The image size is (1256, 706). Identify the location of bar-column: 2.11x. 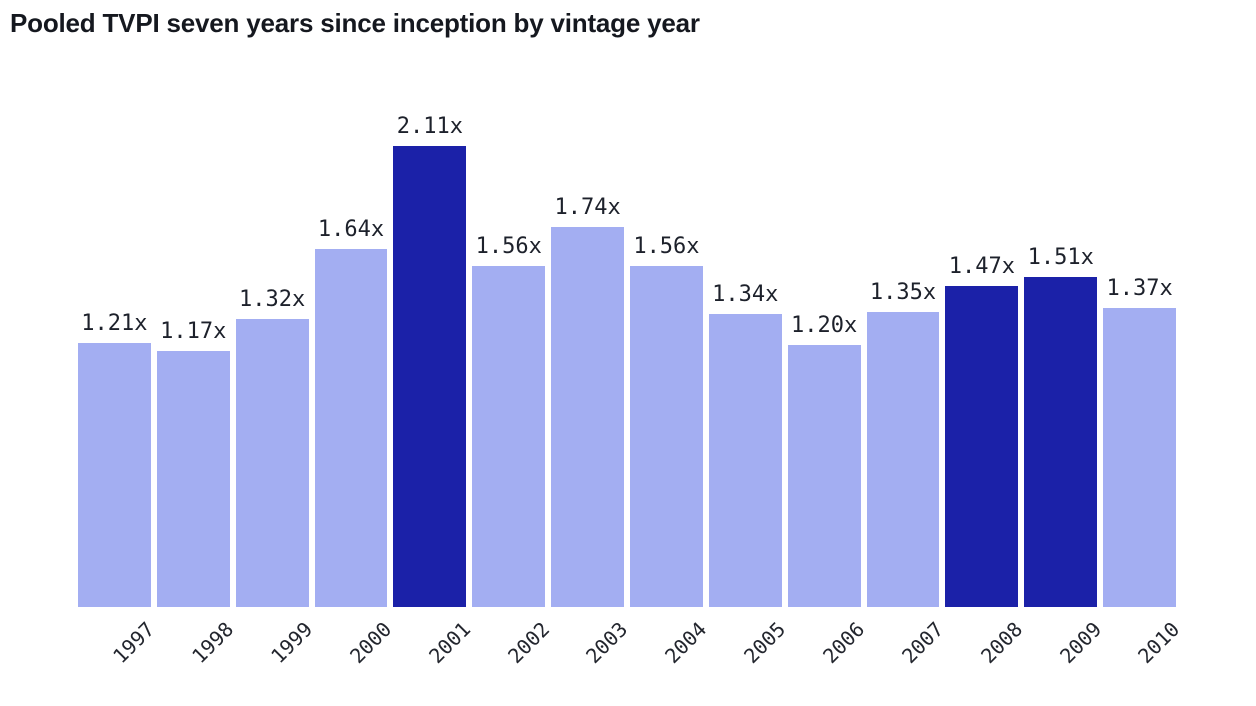
(430, 360).